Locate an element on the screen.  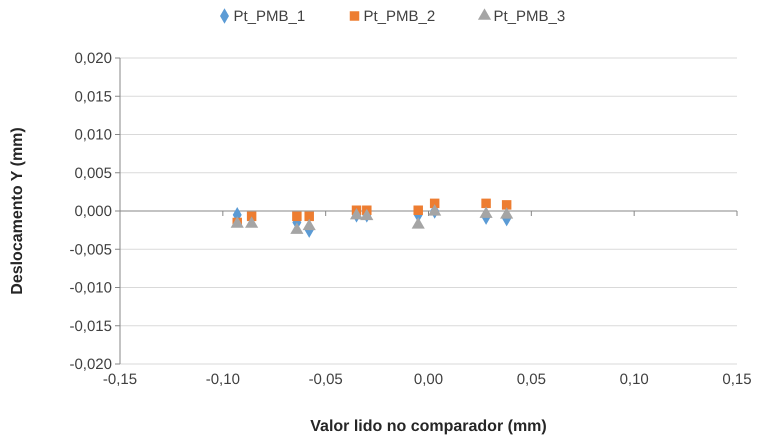
y-tick-label: -0,005 is located at coordinates (90, 249).